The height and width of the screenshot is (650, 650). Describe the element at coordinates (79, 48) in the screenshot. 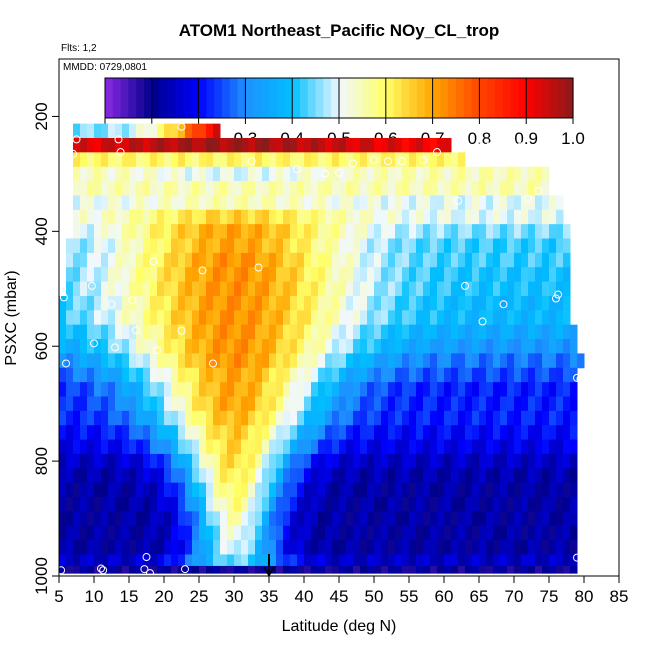

I see `flights-label: Flts: 1,2` at that location.